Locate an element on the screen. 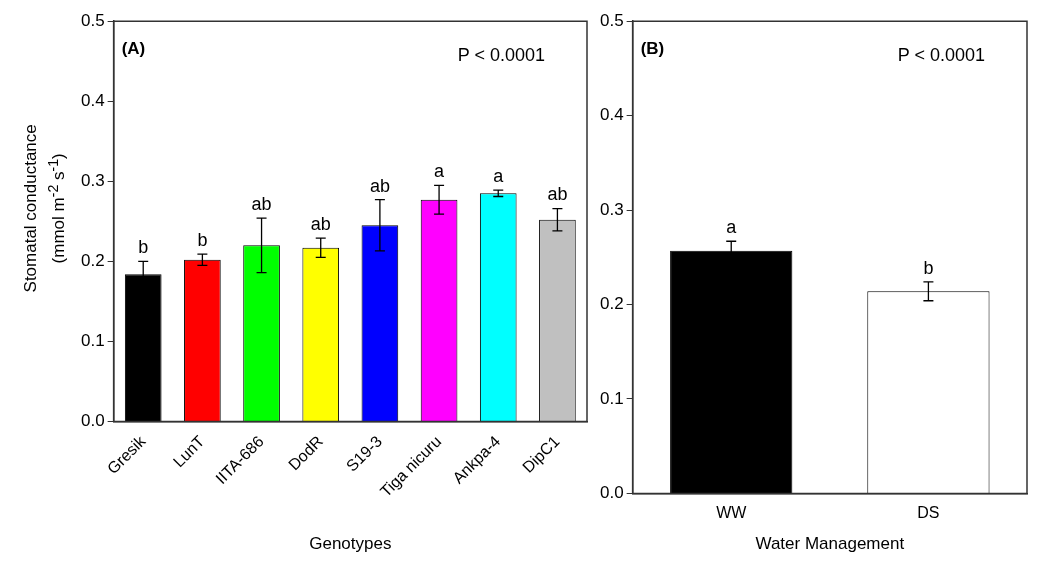 This screenshot has width=1044, height=570. annotation: (A) is located at coordinates (133, 49).